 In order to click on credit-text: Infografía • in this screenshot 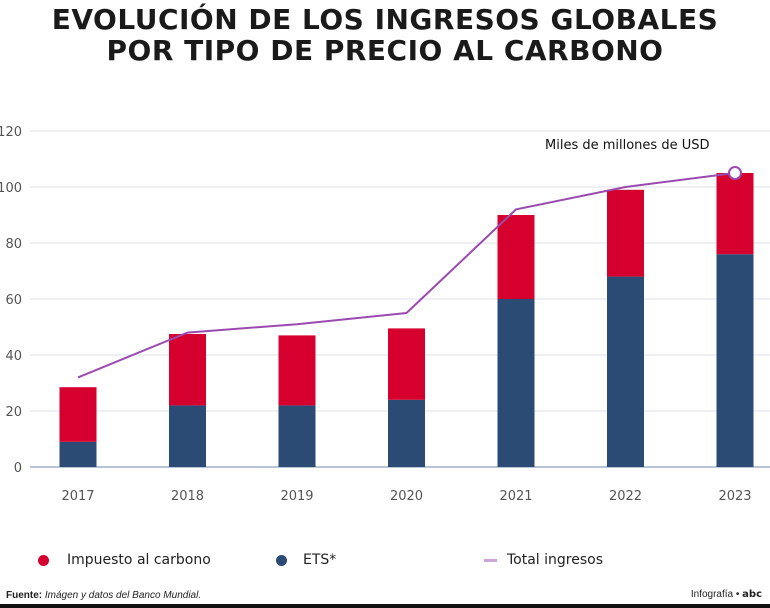, I will do `click(715, 594)`.